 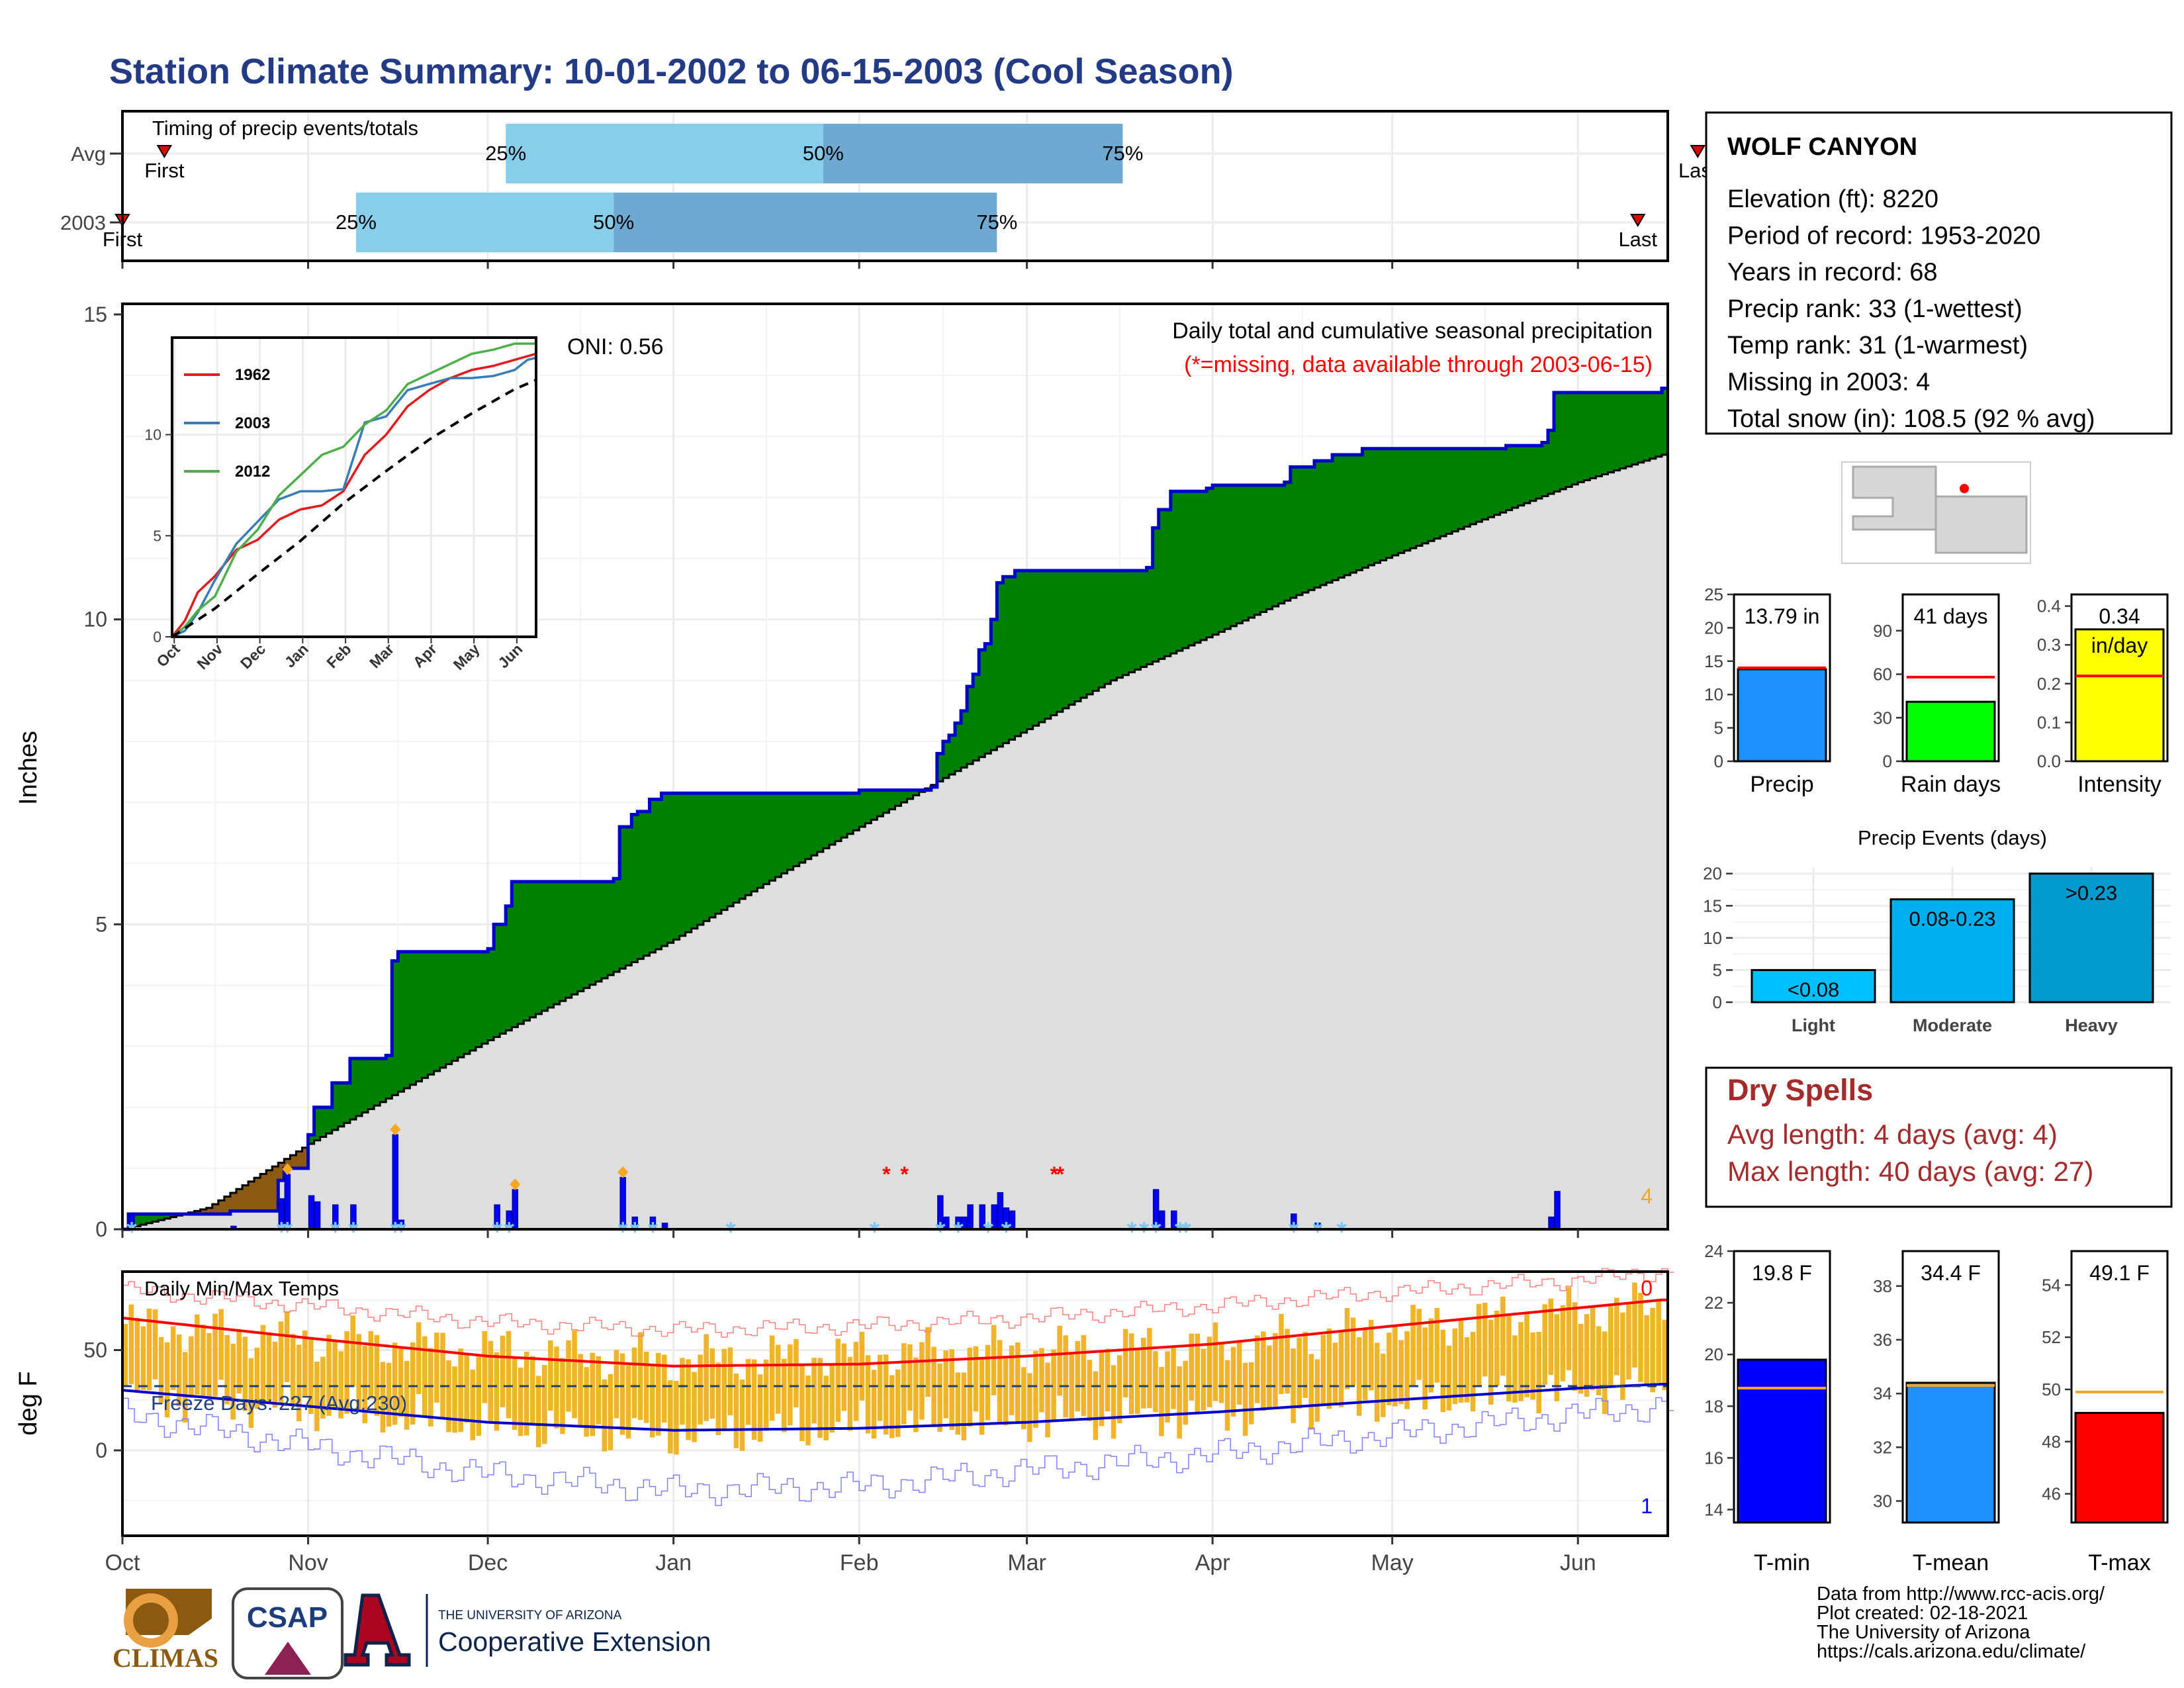 What do you see at coordinates (252, 472) in the screenshot?
I see `inset-legend-label-2012: 2012` at bounding box center [252, 472].